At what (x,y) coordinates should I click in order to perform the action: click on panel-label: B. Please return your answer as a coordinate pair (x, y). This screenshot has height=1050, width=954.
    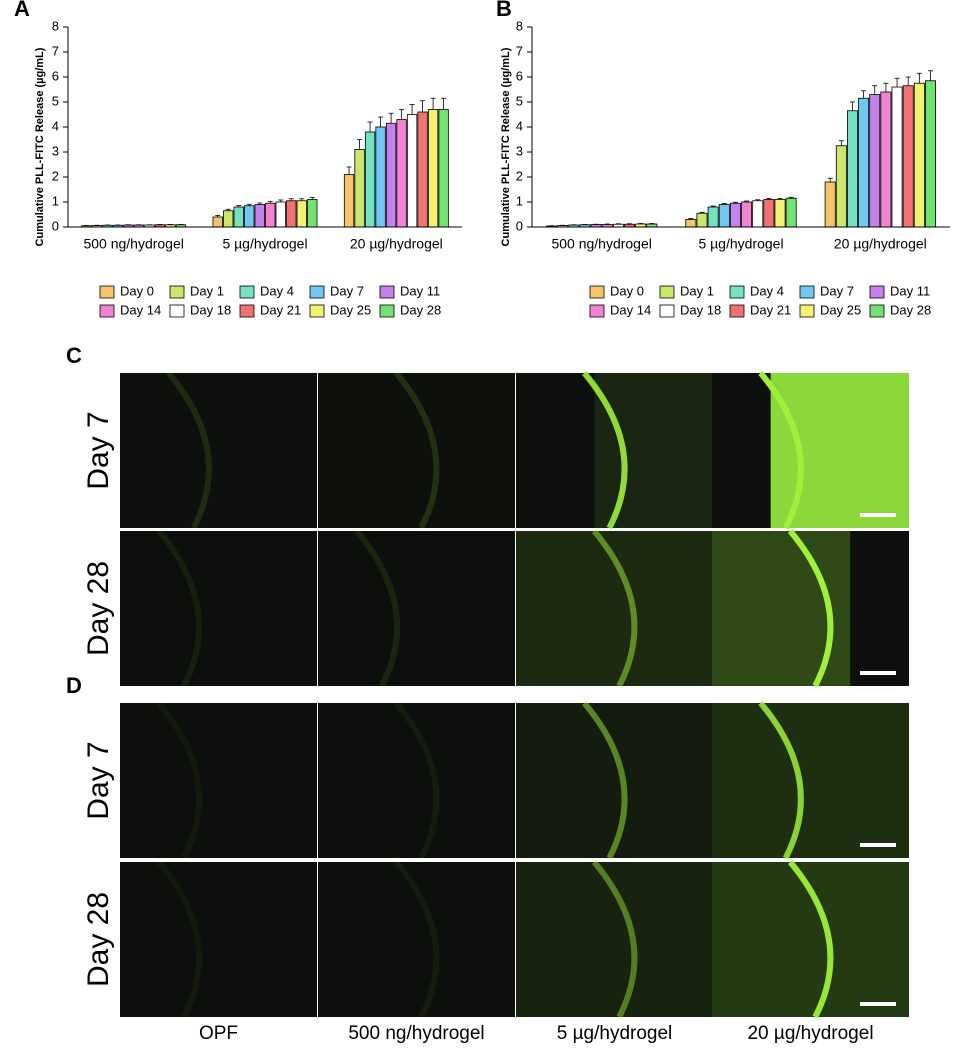
    Looking at the image, I should click on (504, 10).